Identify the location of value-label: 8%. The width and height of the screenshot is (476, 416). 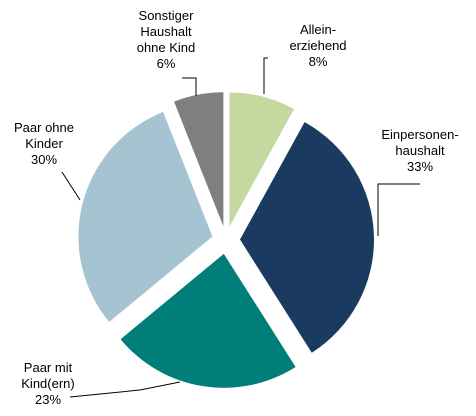
(318, 61).